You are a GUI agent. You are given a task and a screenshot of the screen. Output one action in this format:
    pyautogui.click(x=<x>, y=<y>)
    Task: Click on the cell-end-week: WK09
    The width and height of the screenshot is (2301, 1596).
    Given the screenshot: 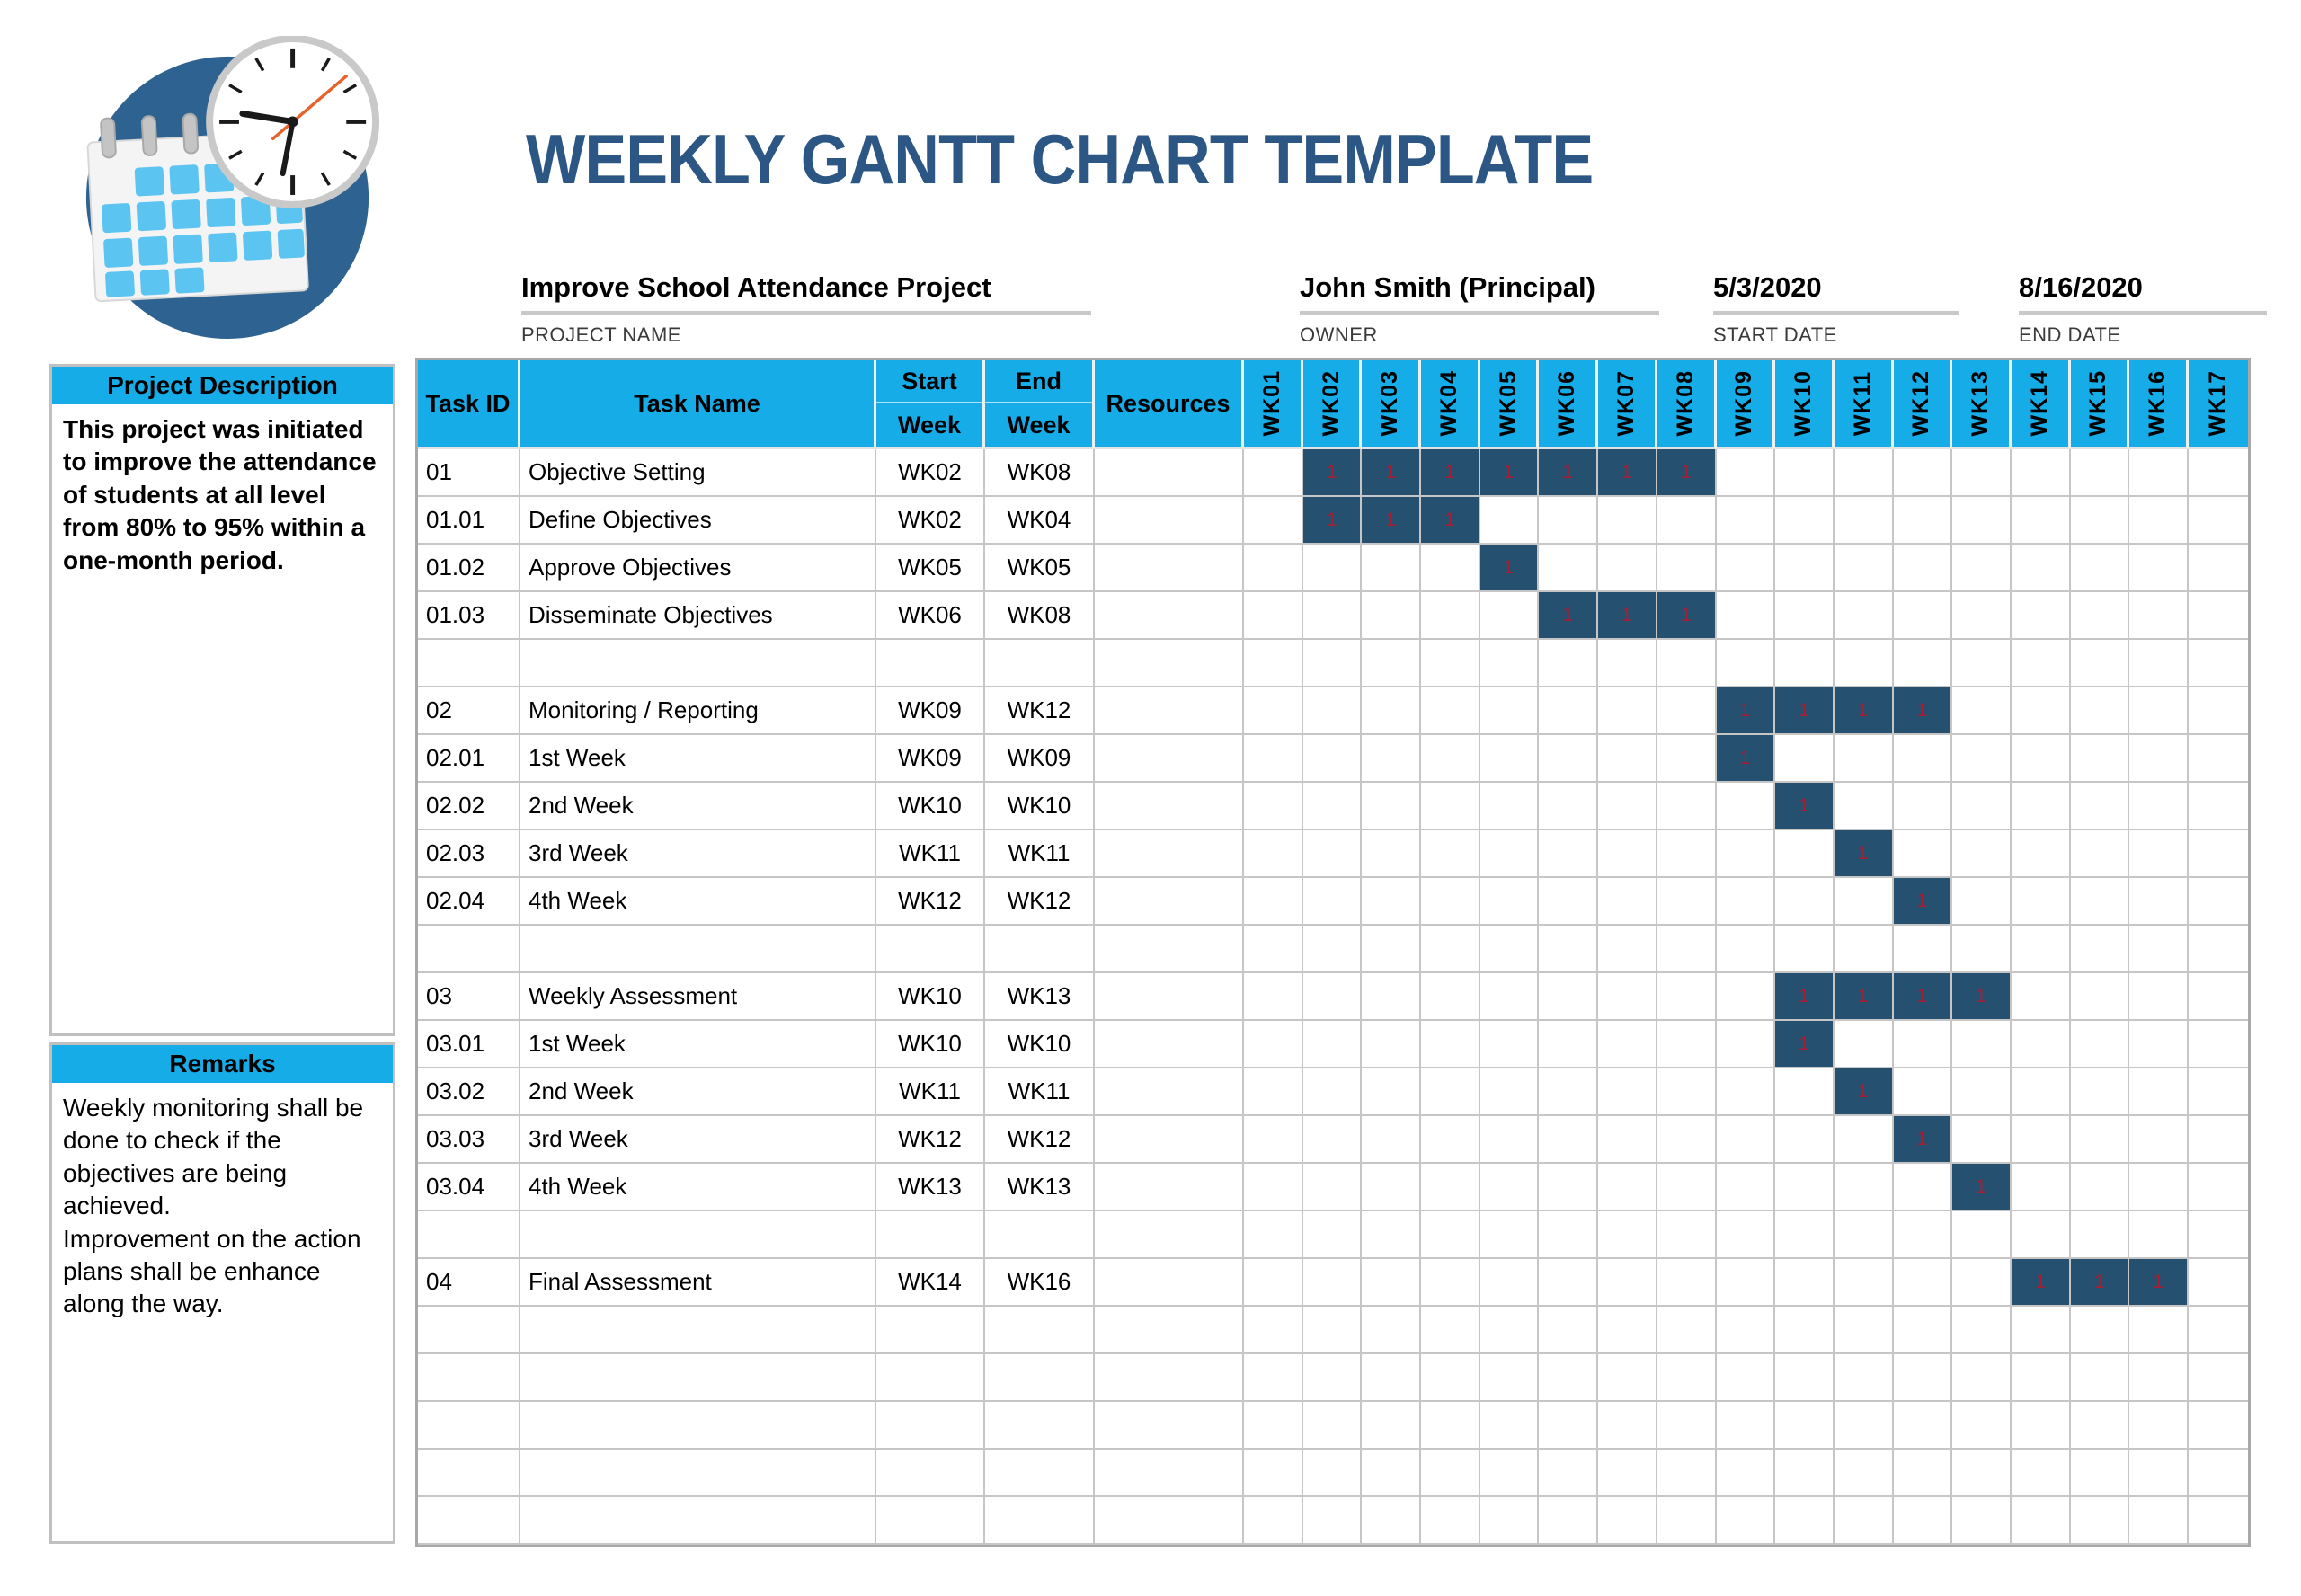 What is the action you would take?
    pyautogui.click(x=1040, y=759)
    